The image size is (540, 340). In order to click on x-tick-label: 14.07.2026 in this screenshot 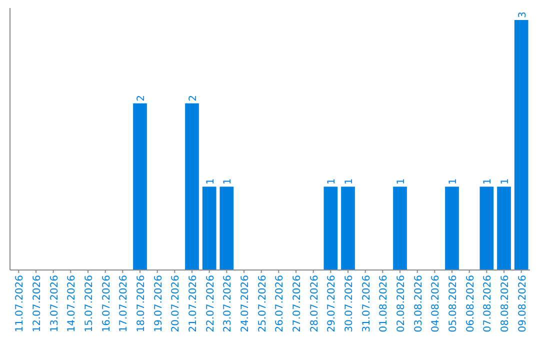, I will do `click(72, 303)`.